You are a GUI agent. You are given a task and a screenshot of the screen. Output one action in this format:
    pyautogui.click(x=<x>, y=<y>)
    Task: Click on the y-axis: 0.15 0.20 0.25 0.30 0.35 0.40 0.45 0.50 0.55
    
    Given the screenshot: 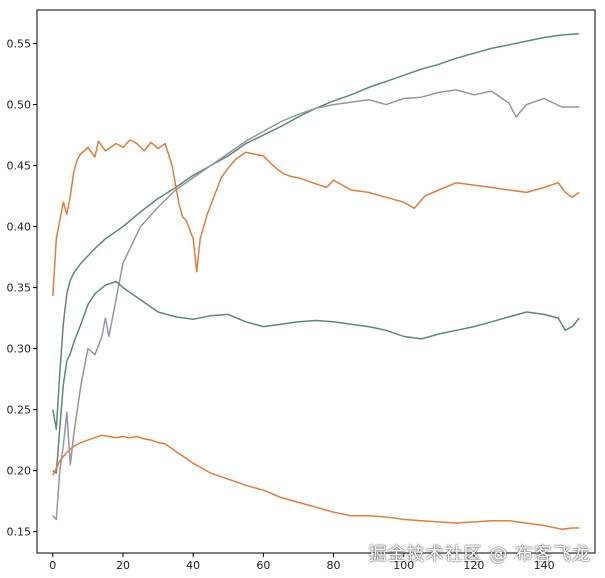 What is the action you would take?
    pyautogui.click(x=22, y=288)
    